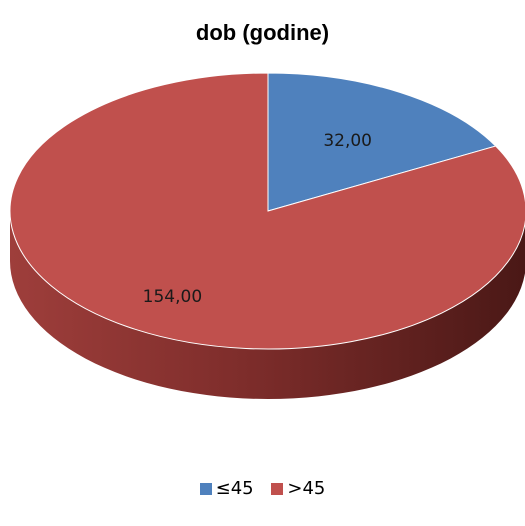 The width and height of the screenshot is (525, 526). I want to click on data-label-1: 154,00, so click(172, 297).